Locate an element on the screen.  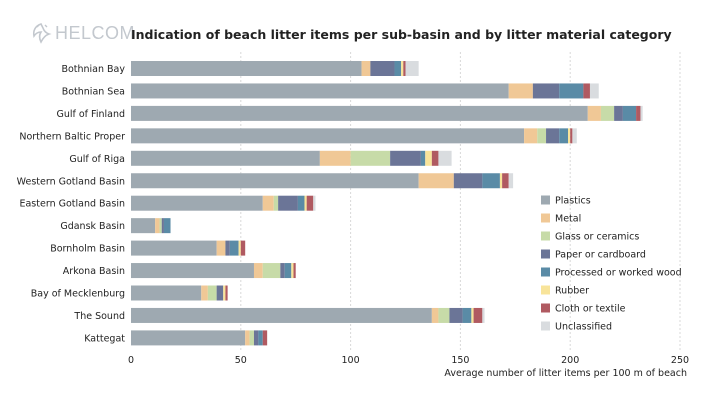
logo-text: HELCOM is located at coordinates (95, 32).